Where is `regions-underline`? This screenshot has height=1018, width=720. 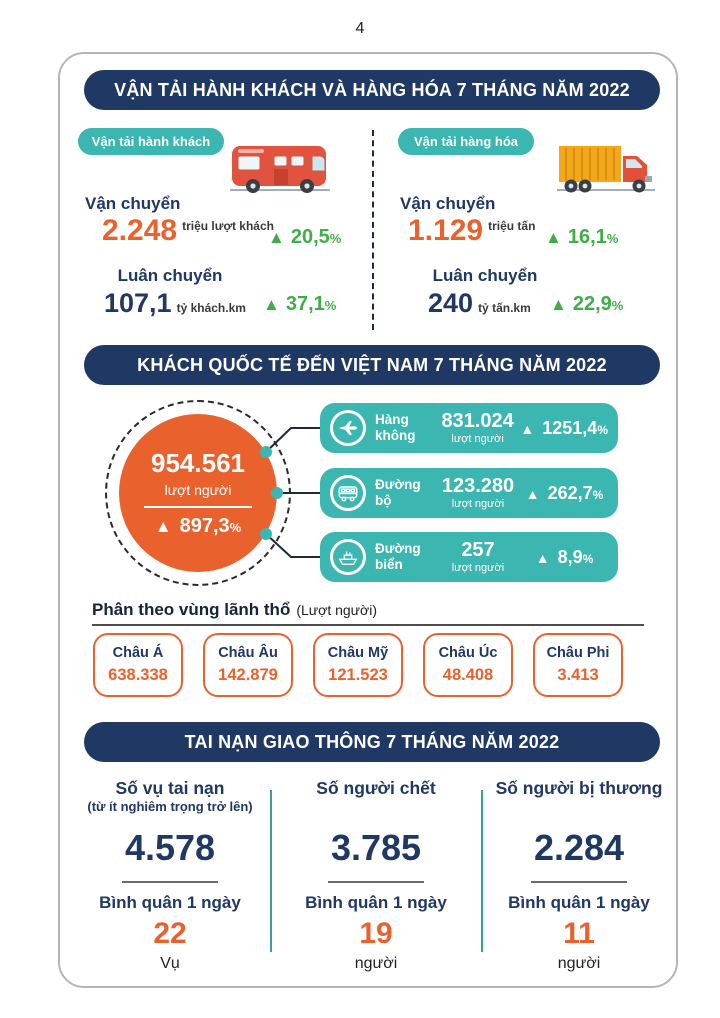
regions-underline is located at coordinates (368, 625).